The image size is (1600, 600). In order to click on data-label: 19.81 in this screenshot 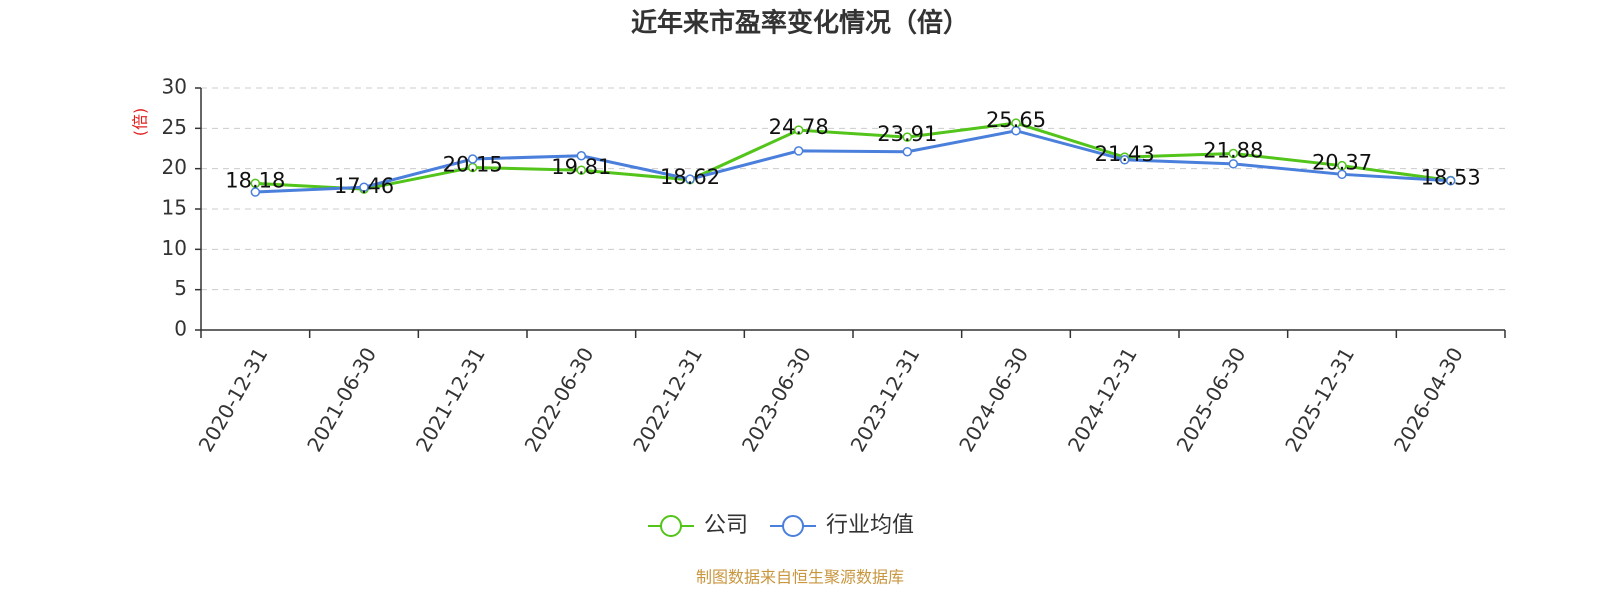, I will do `click(581, 167)`.